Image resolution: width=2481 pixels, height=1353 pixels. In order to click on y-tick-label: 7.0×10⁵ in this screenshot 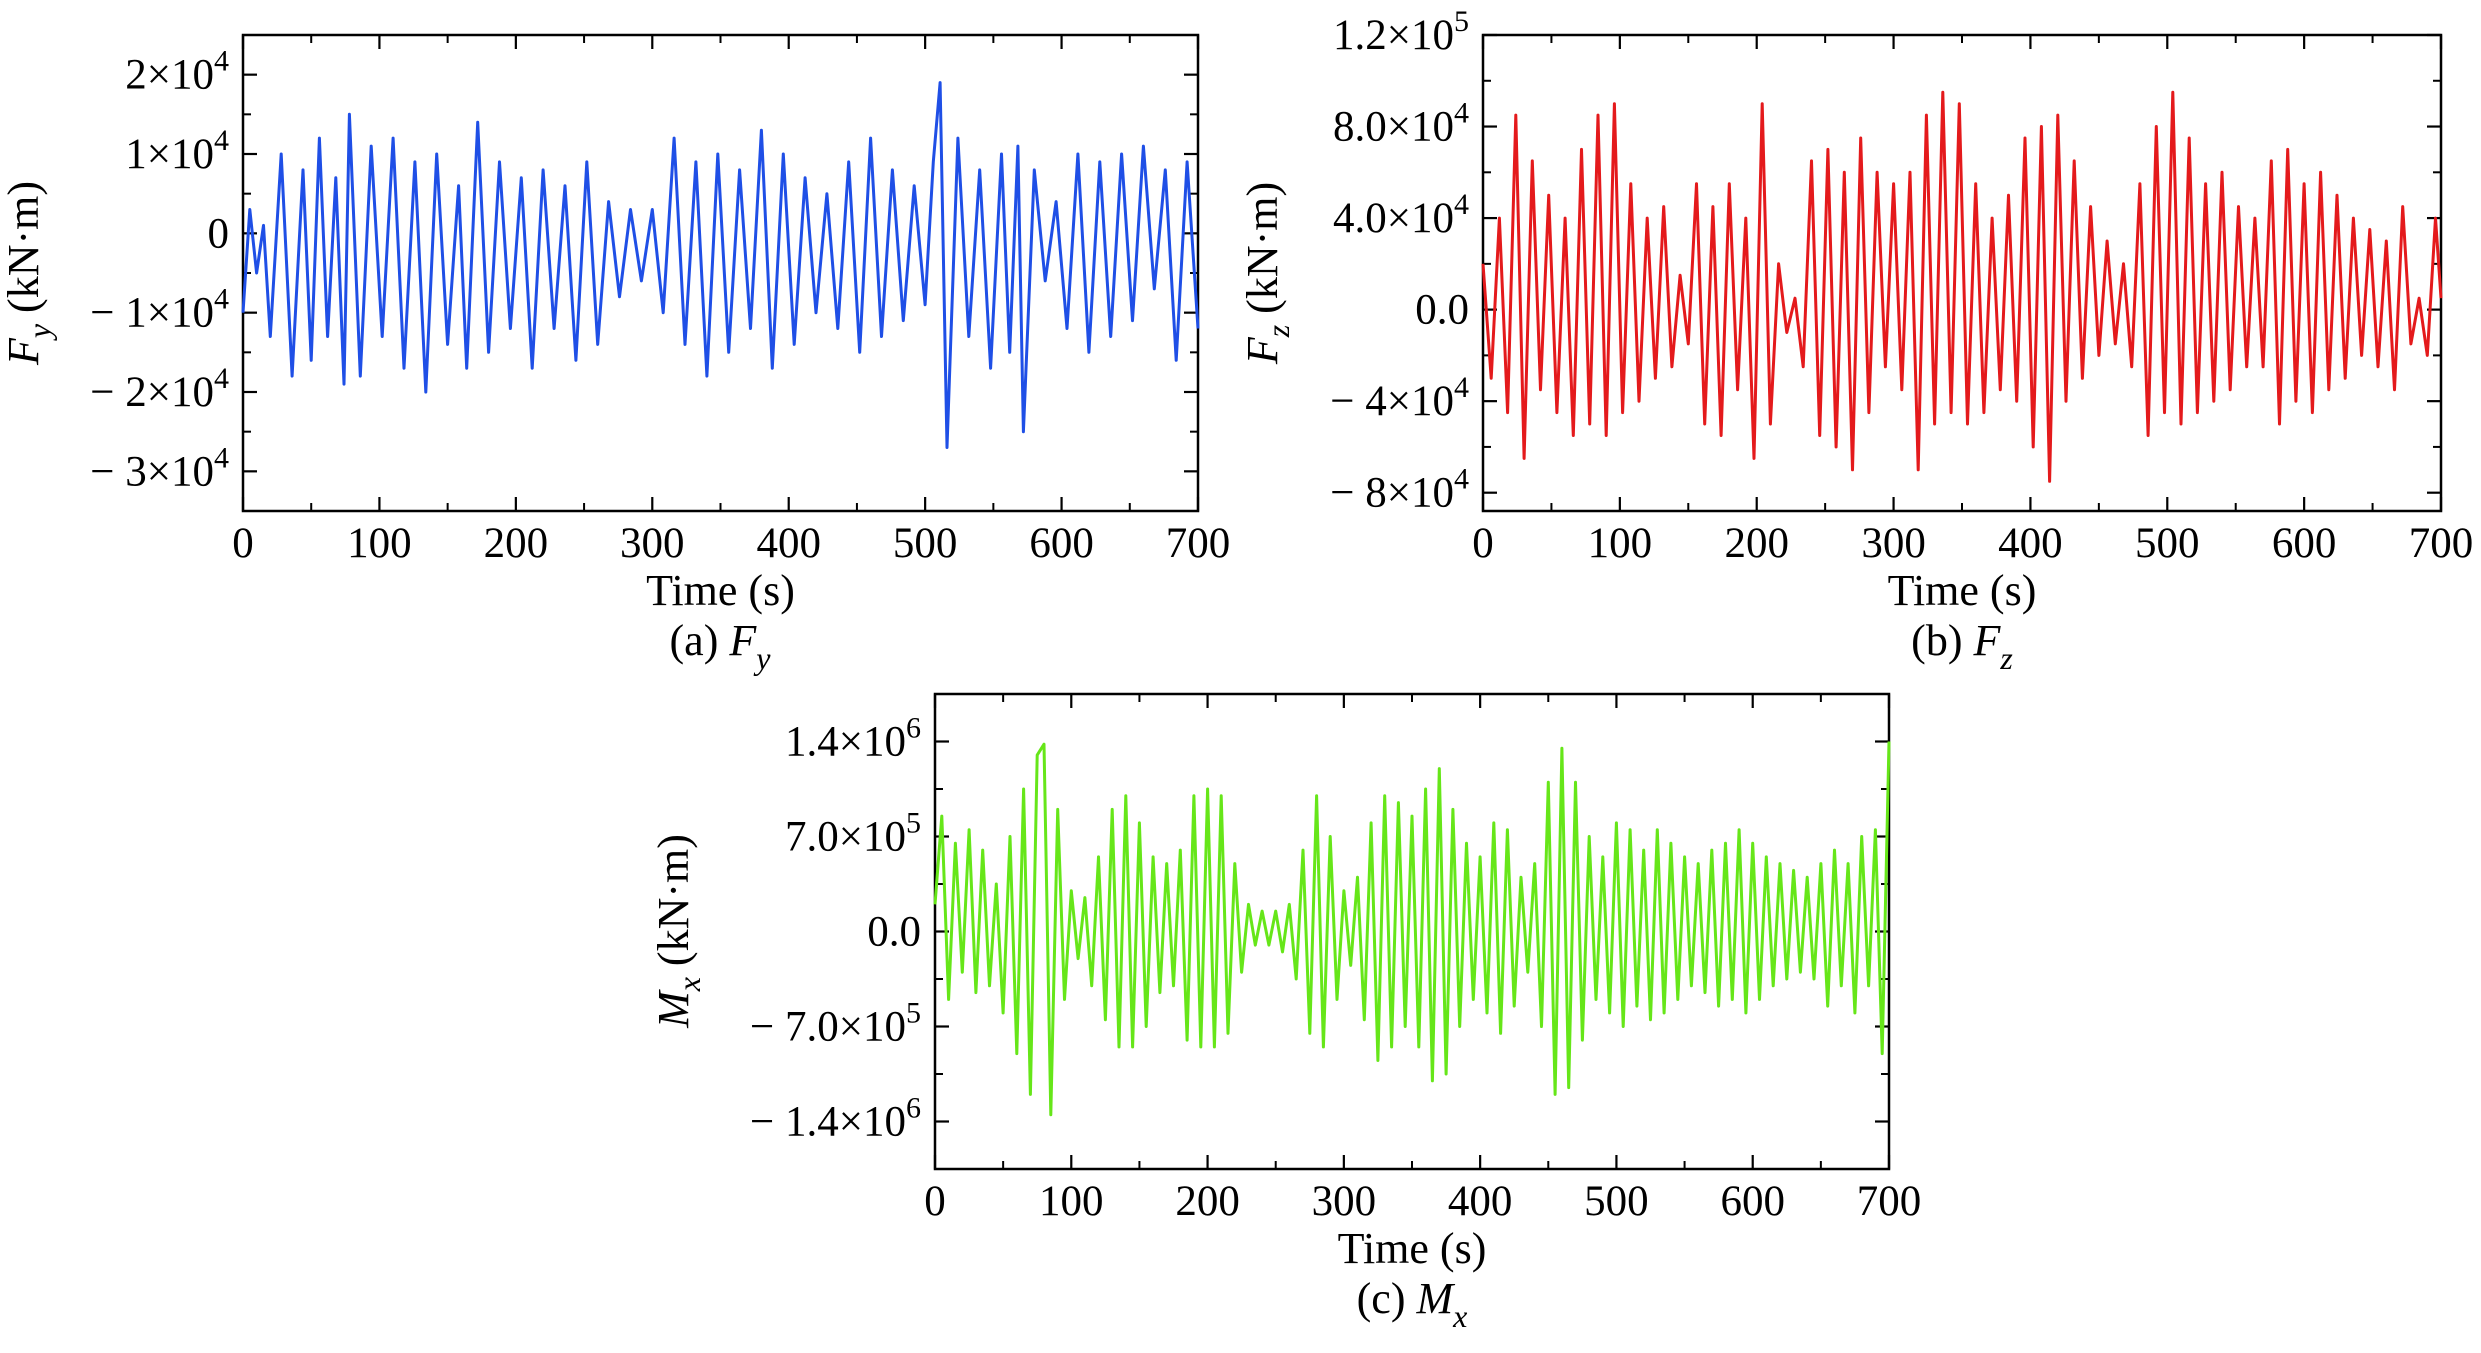, I will do `click(853, 834)`.